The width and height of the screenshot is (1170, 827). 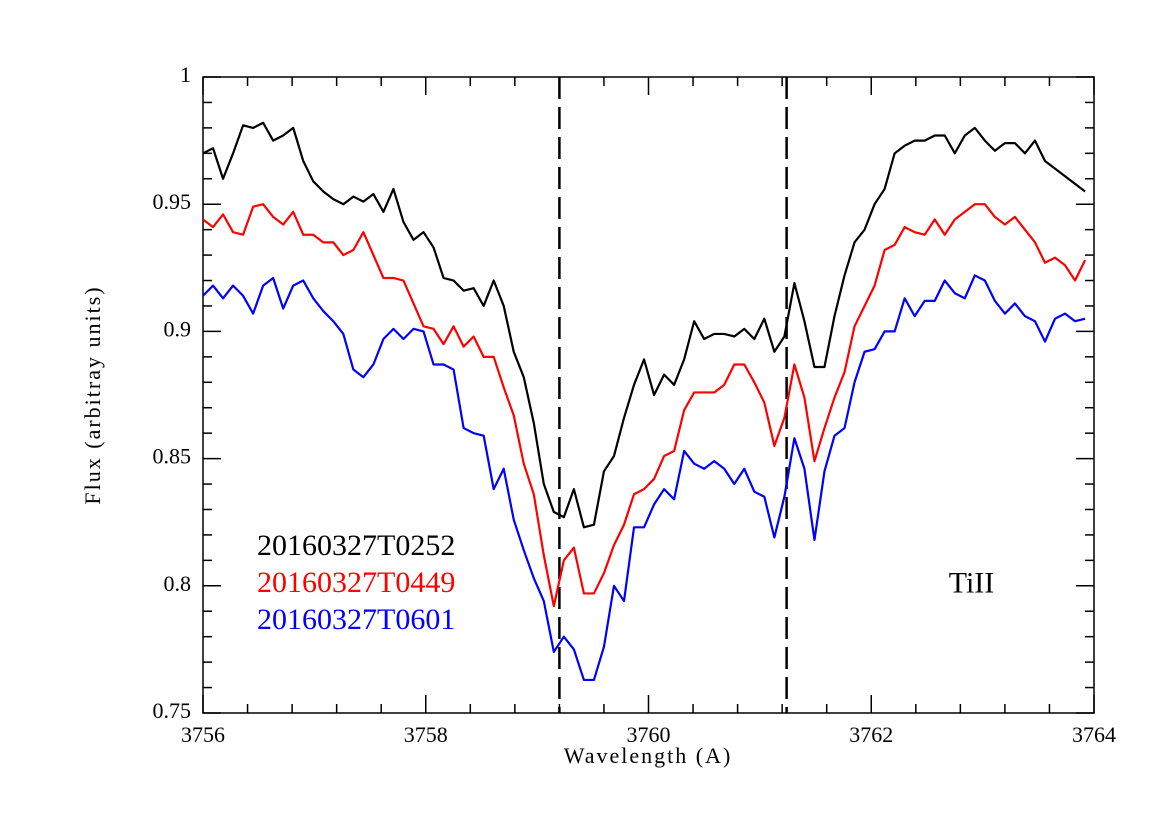 What do you see at coordinates (203, 734) in the screenshot?
I see `x-tick-label: 3756` at bounding box center [203, 734].